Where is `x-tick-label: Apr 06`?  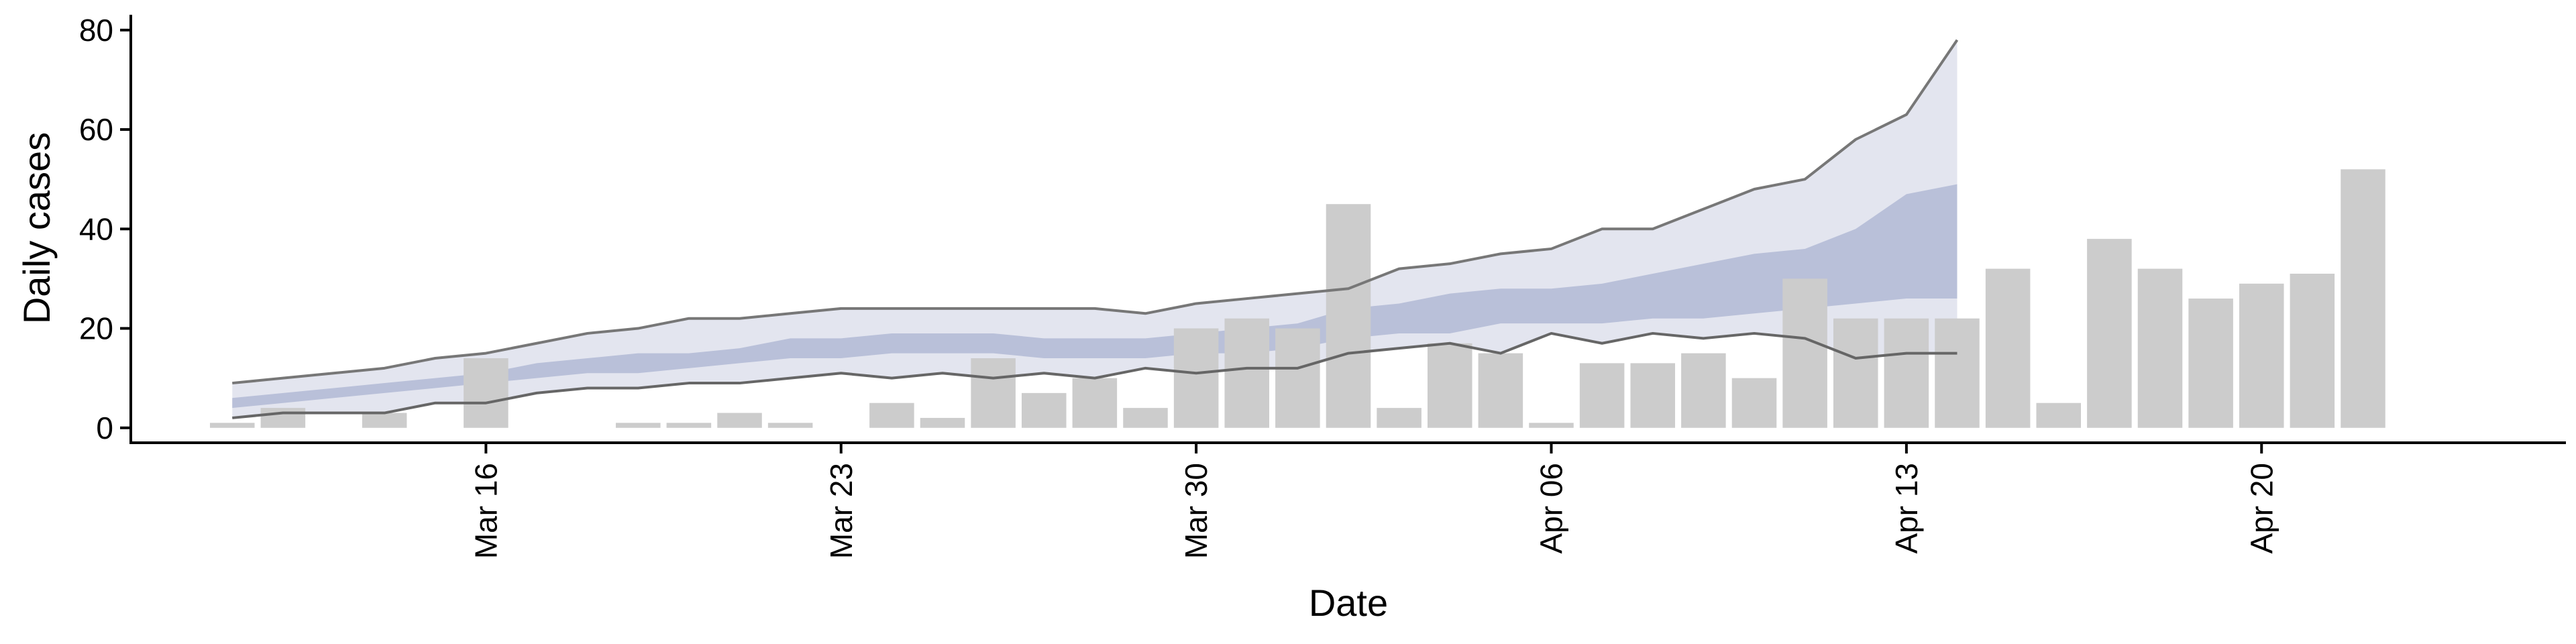 x-tick-label: Apr 06 is located at coordinates (1551, 508).